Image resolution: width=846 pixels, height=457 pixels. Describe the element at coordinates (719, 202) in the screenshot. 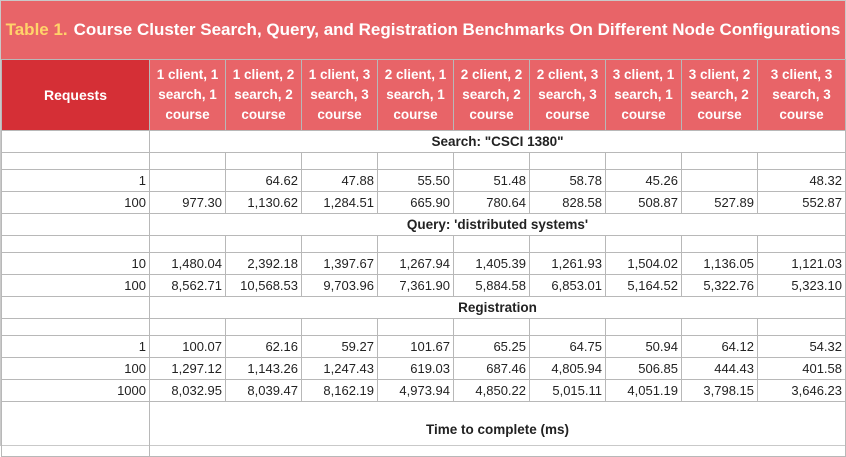

I see `value-cell: 527.89` at that location.